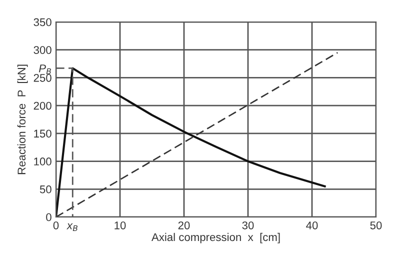  What do you see at coordinates (22, 119) in the screenshot?
I see `y-axis-title: Reaction force P [kN]` at bounding box center [22, 119].